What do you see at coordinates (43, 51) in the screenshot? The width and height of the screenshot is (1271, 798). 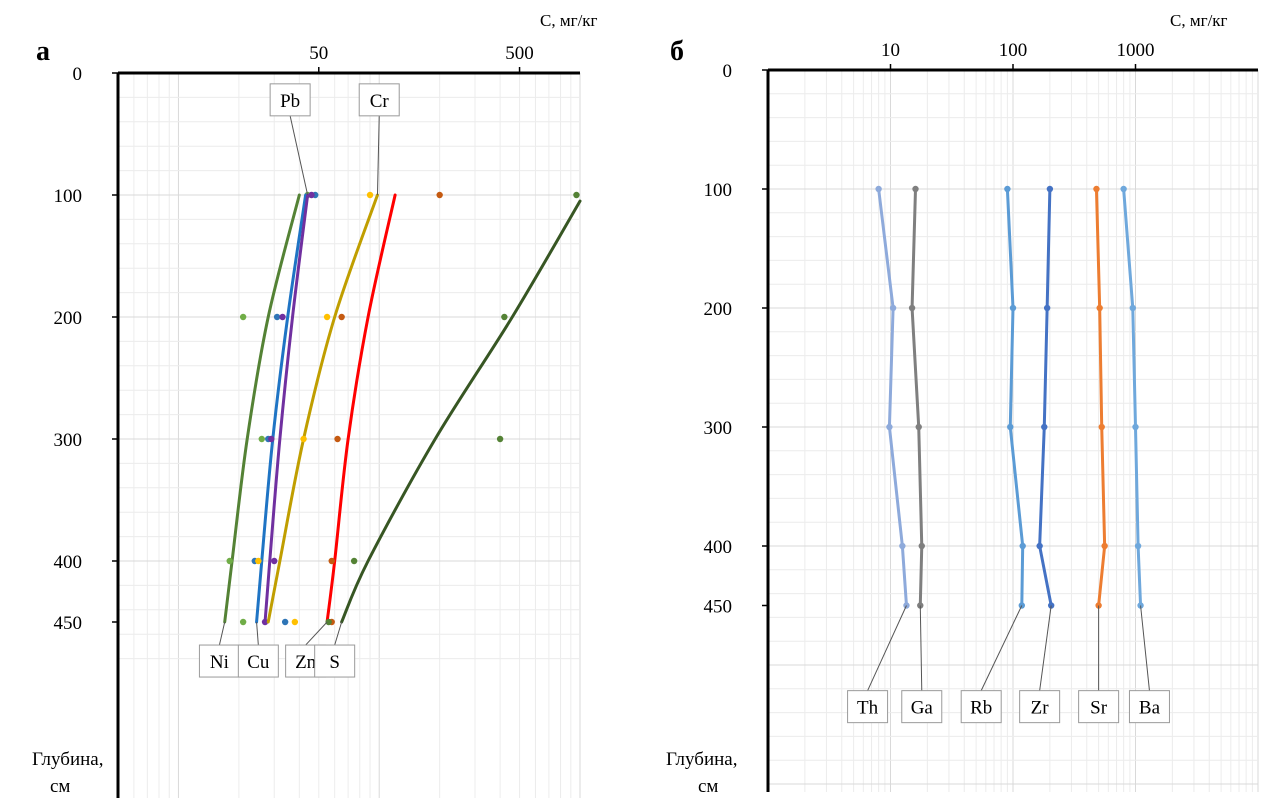 I see `panel-a-letter: а` at bounding box center [43, 51].